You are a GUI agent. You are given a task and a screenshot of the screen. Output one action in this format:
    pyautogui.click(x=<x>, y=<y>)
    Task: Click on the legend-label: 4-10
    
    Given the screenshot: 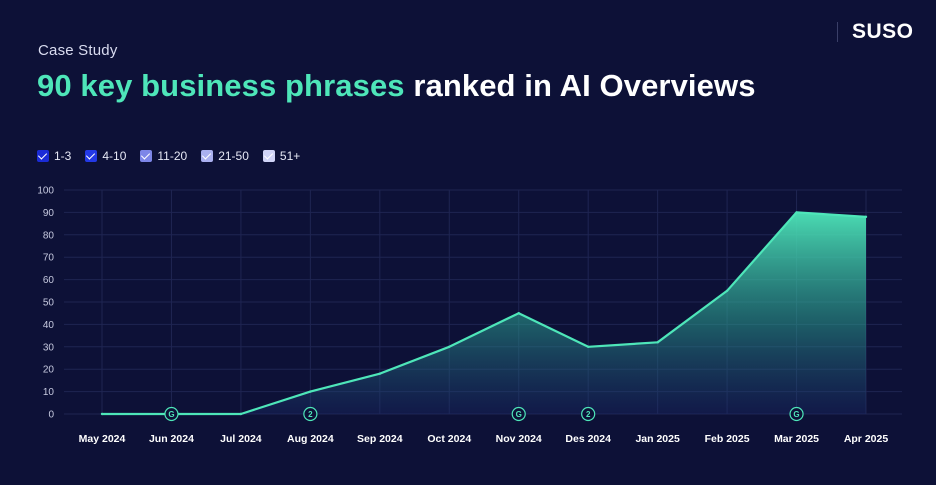 What is the action you would take?
    pyautogui.click(x=114, y=156)
    